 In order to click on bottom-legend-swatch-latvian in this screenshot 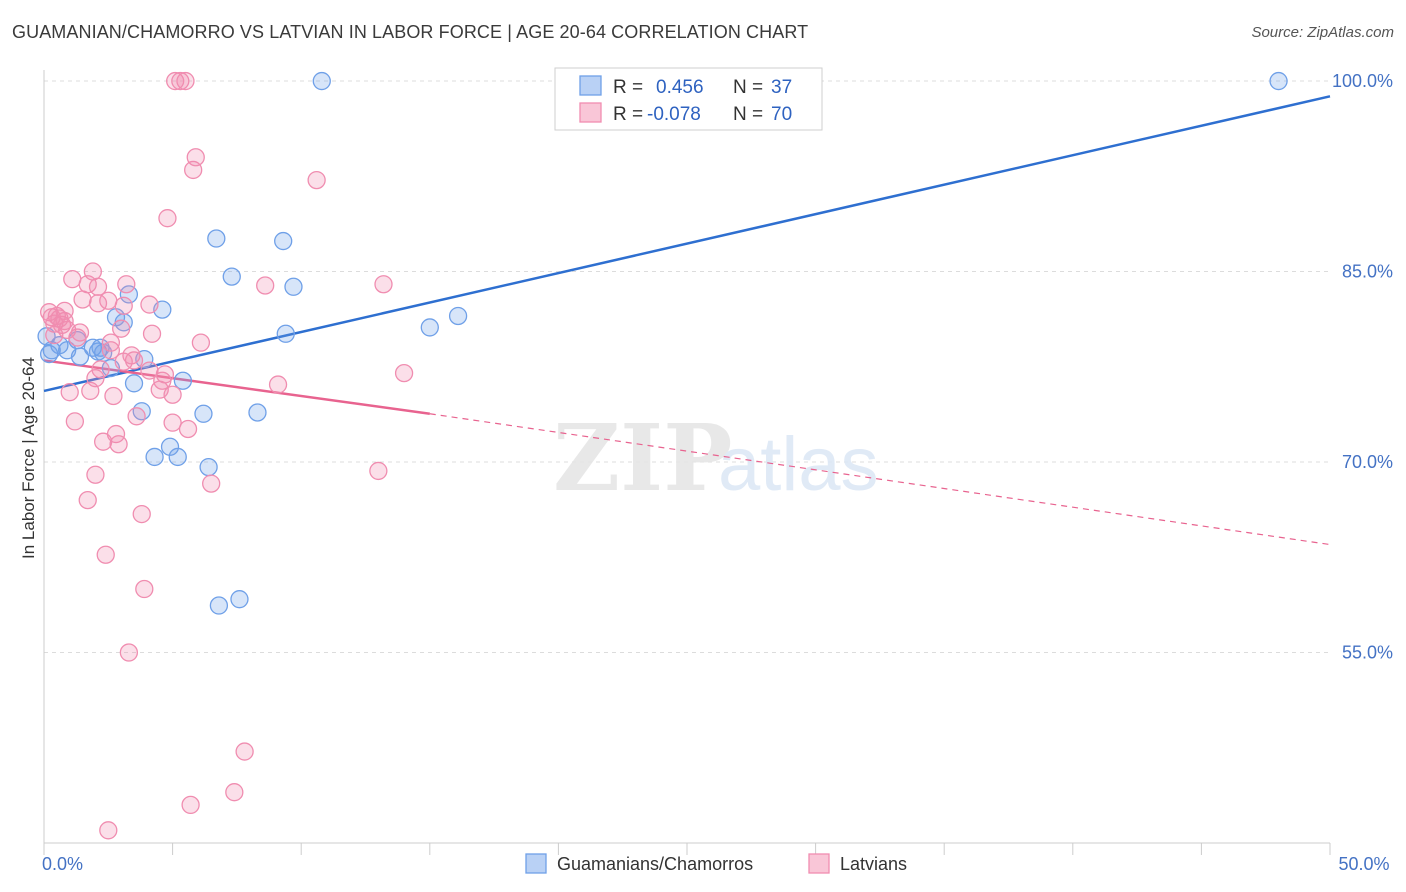, I will do `click(819, 863)`.